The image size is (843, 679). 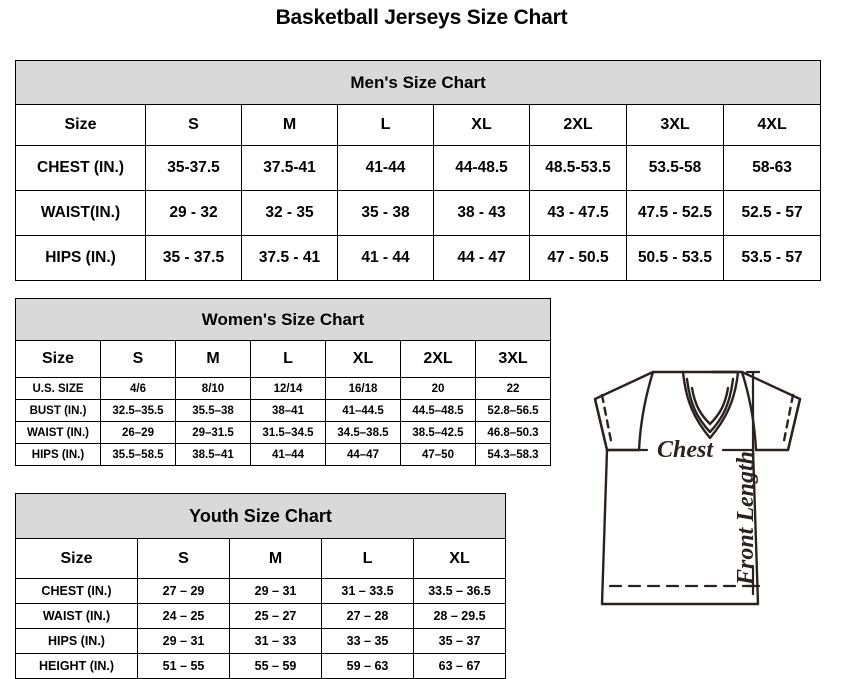 What do you see at coordinates (438, 388) in the screenshot?
I see `womens-us-size-2xl: 20` at bounding box center [438, 388].